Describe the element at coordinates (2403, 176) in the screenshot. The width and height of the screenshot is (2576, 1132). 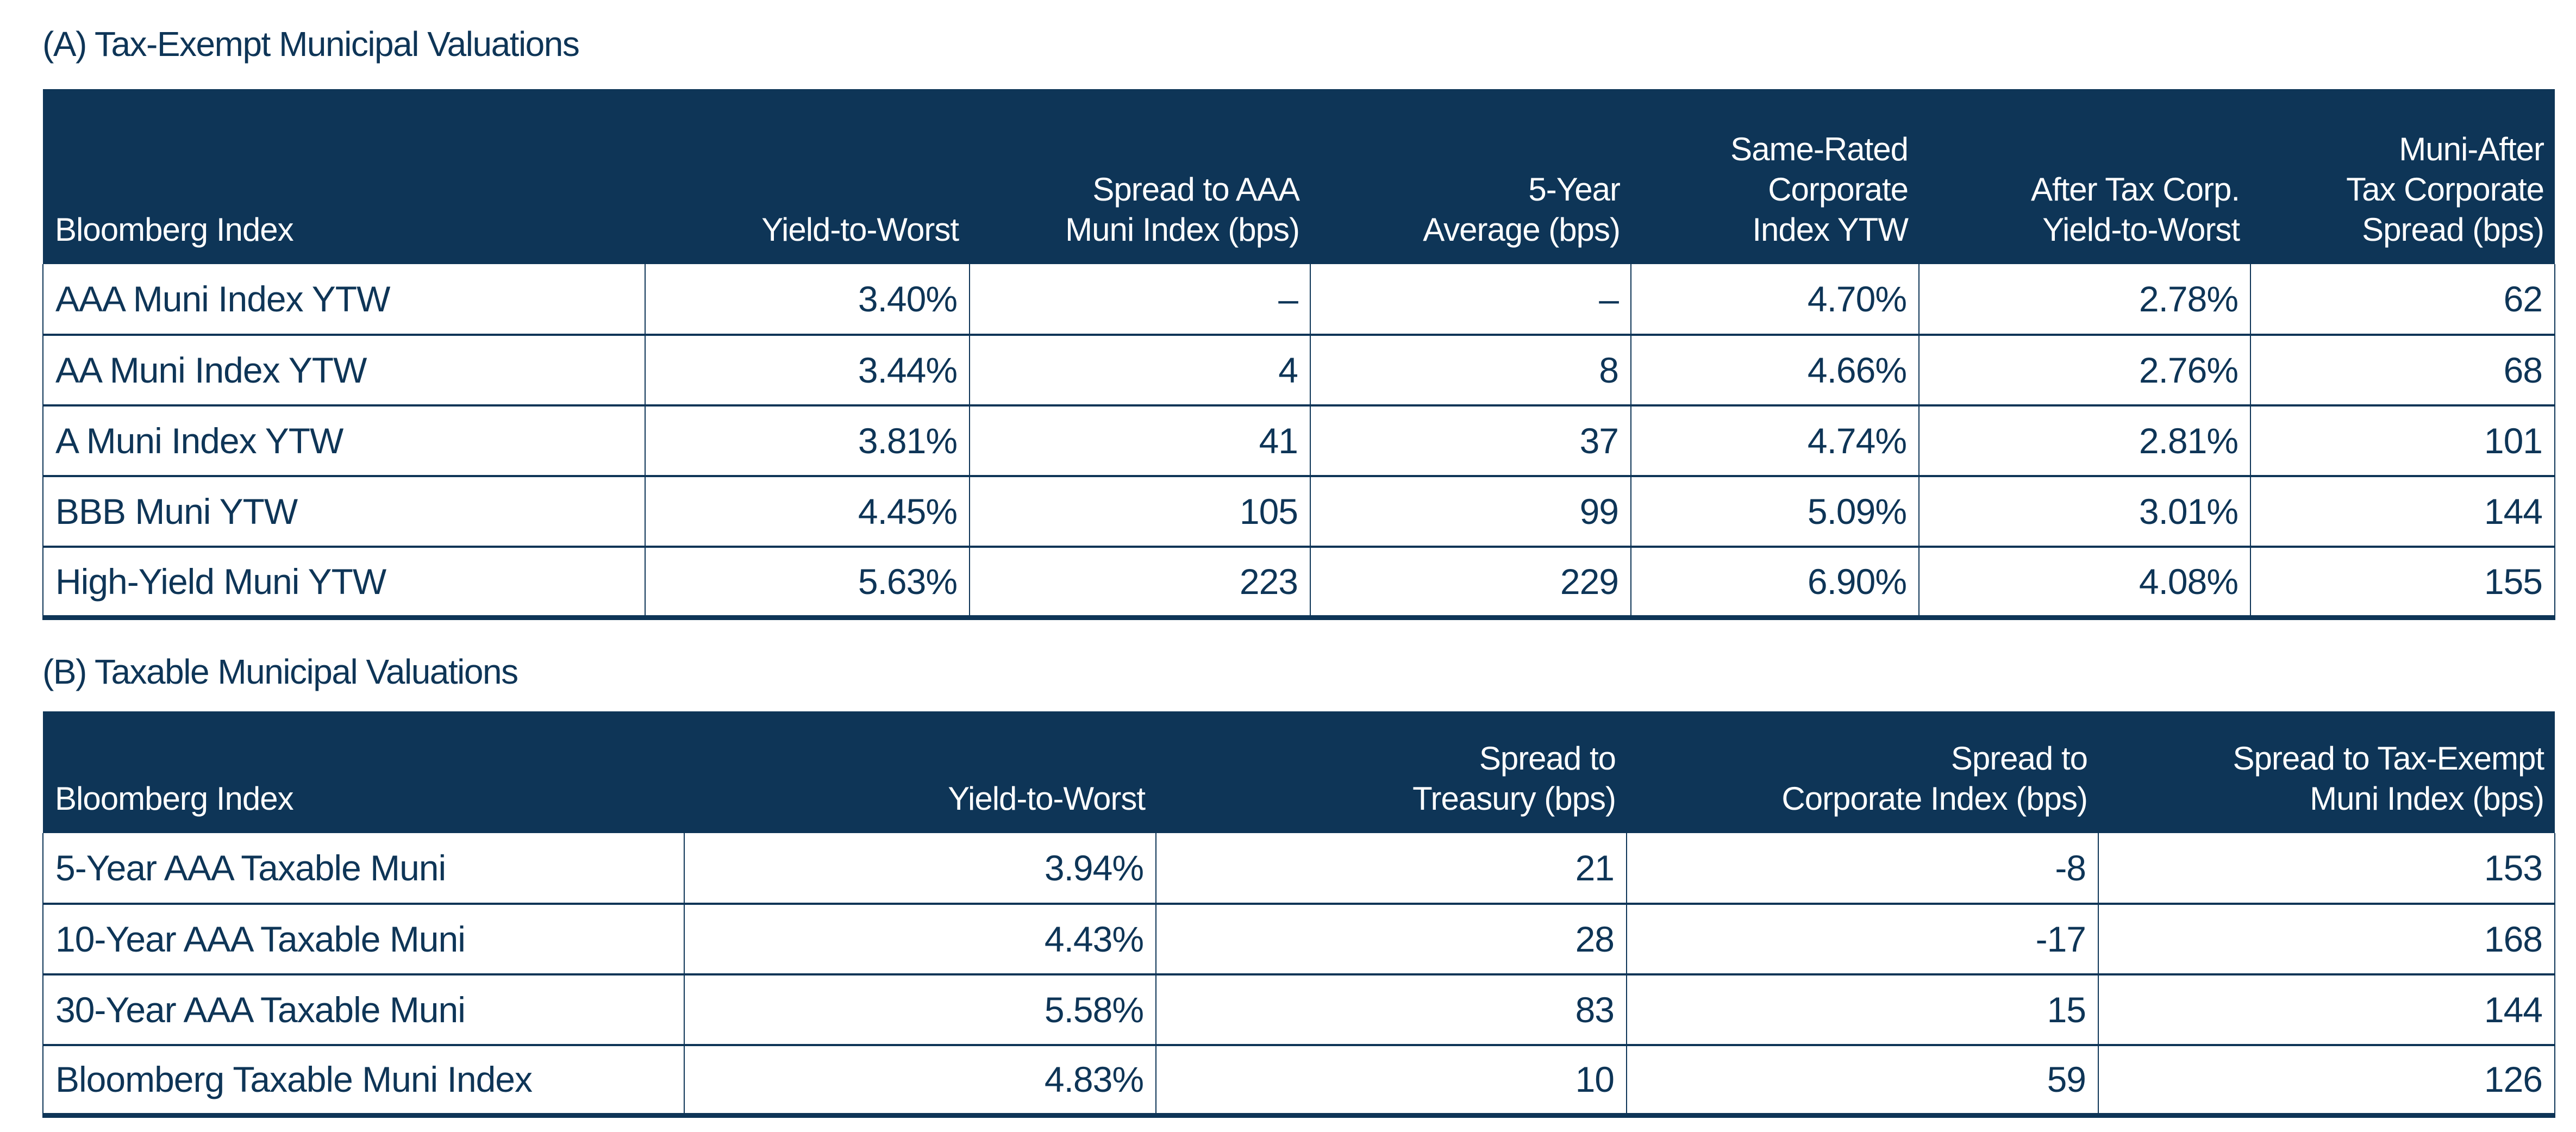
I see `column-header: Muni-After Tax Corporate Spread (bps)` at that location.